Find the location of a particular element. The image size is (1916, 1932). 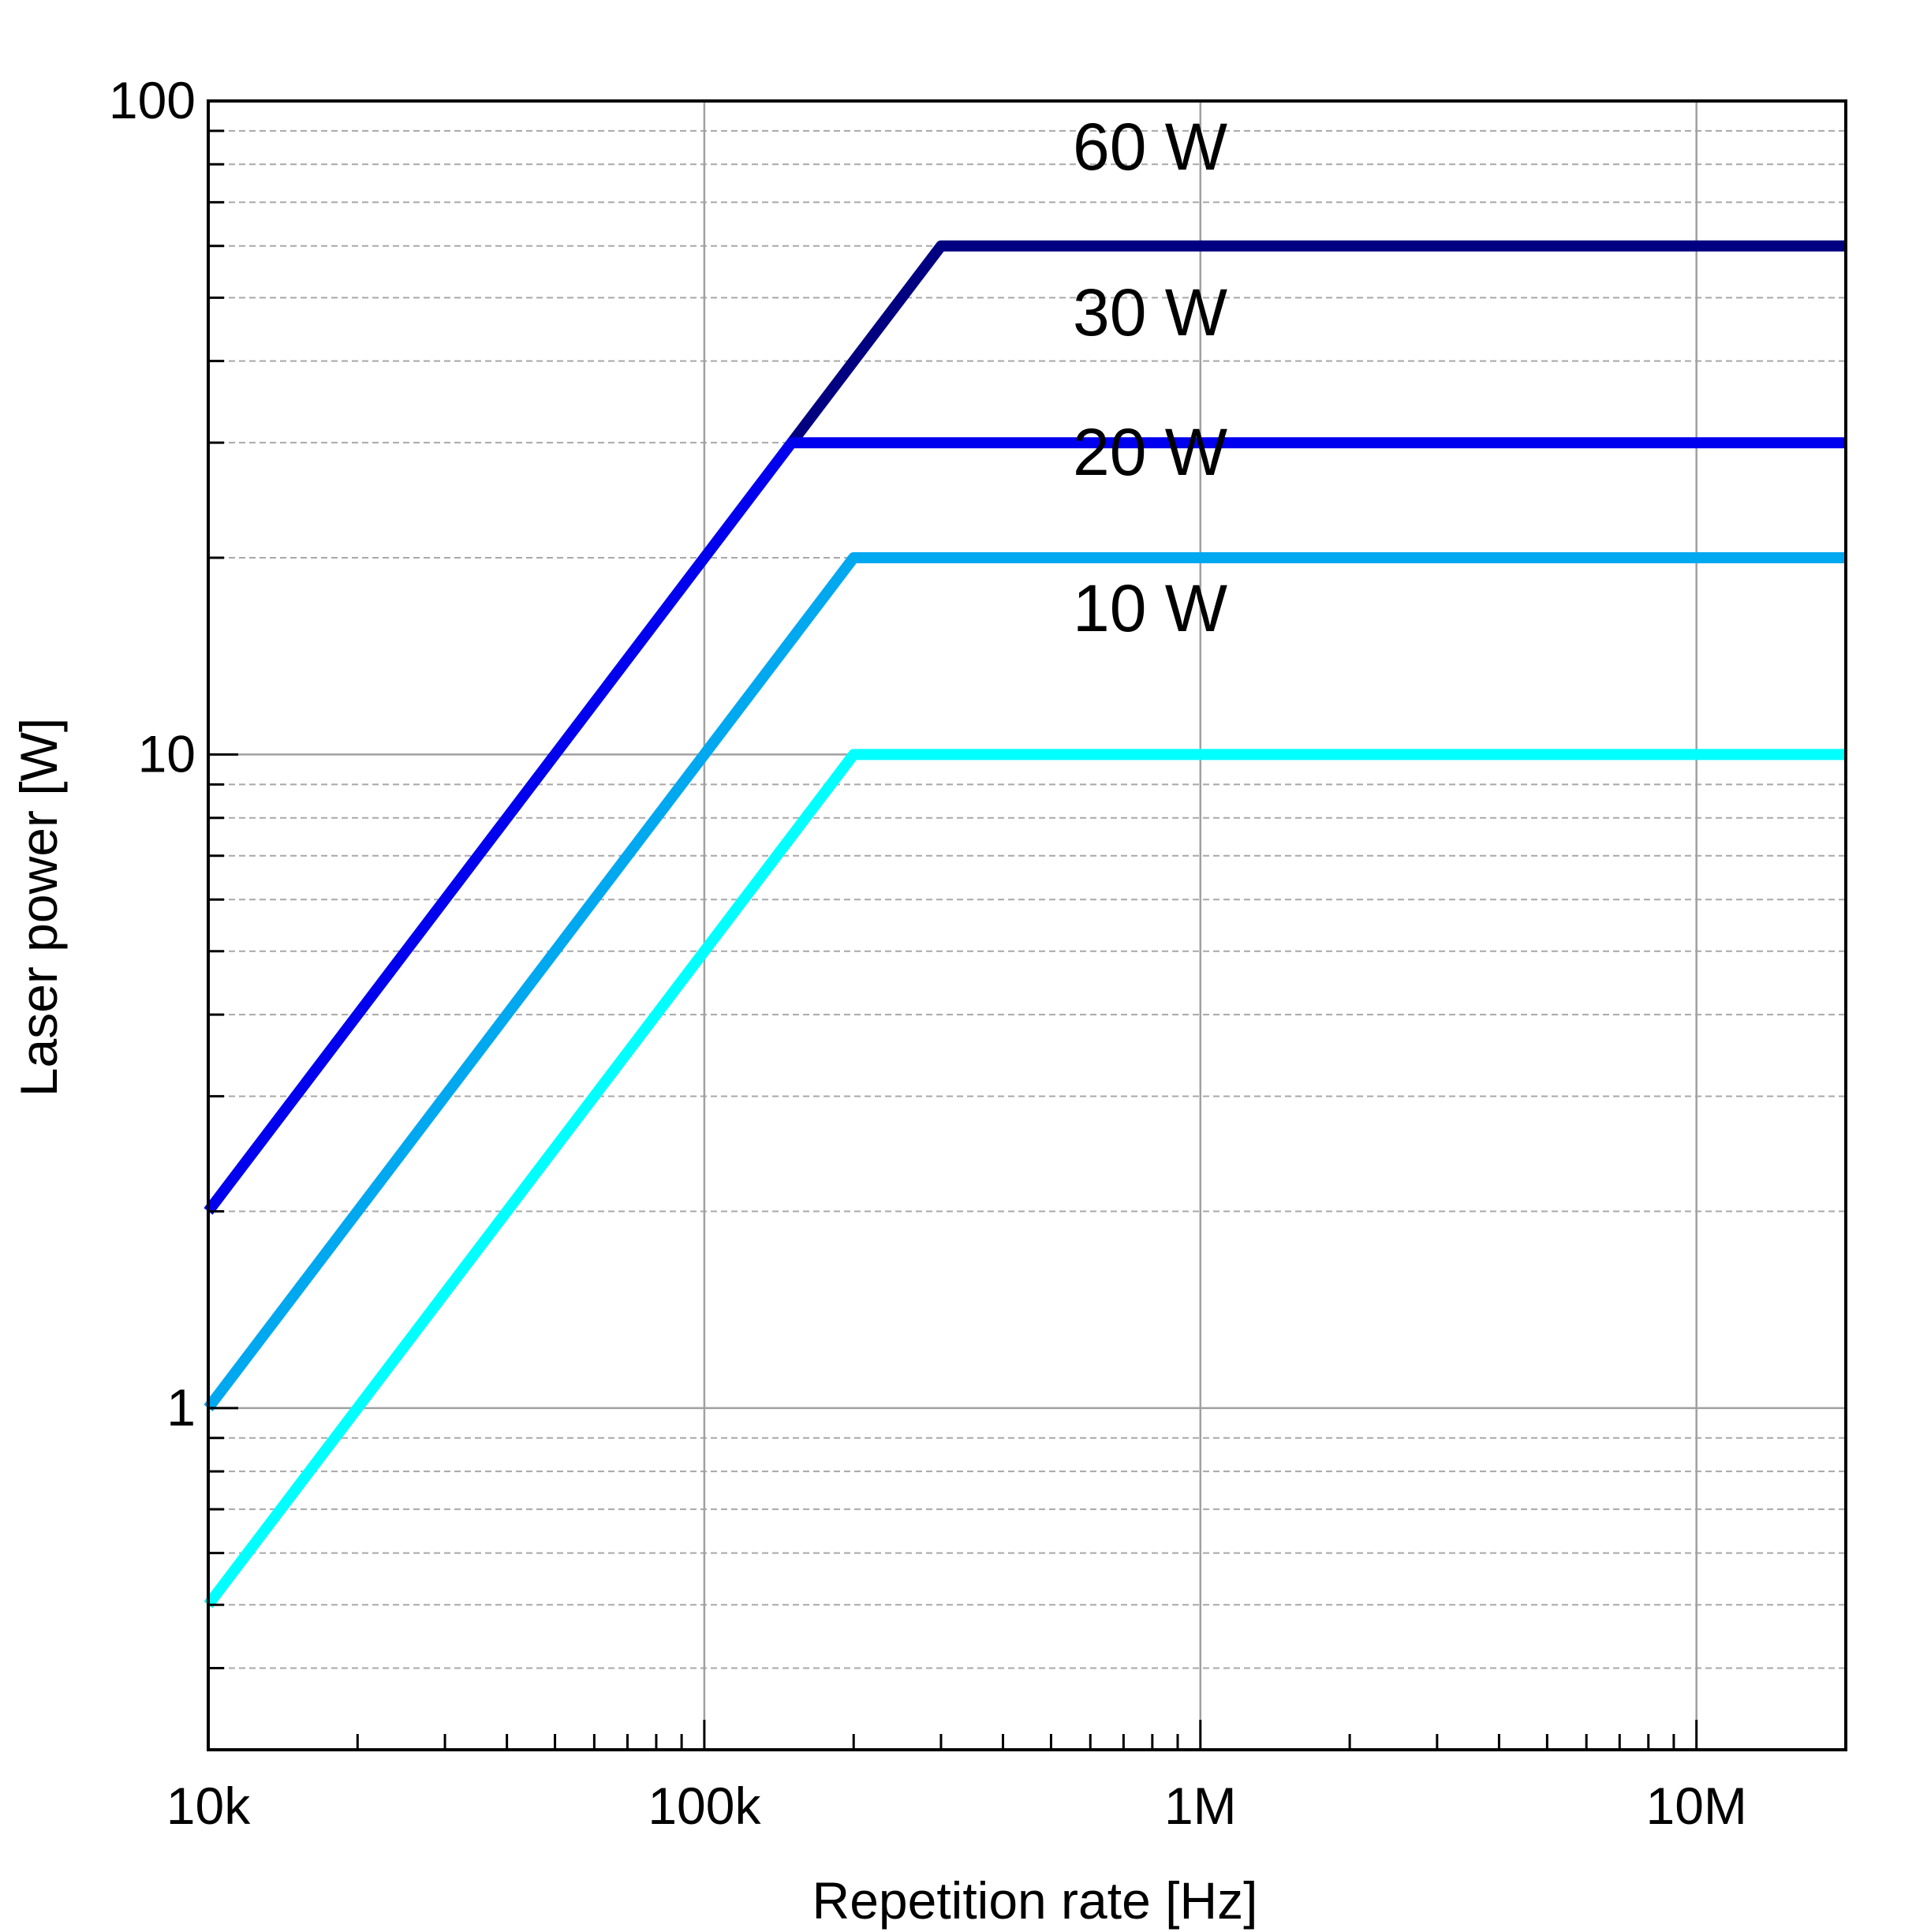

series-label: 10 W is located at coordinates (1150, 608).